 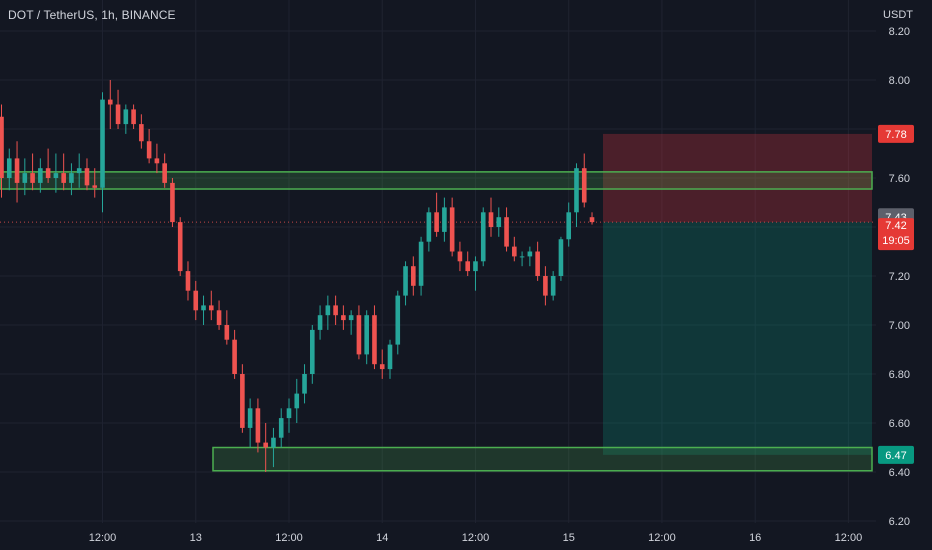 What do you see at coordinates (737, 338) in the screenshot?
I see `position-reward-zone` at bounding box center [737, 338].